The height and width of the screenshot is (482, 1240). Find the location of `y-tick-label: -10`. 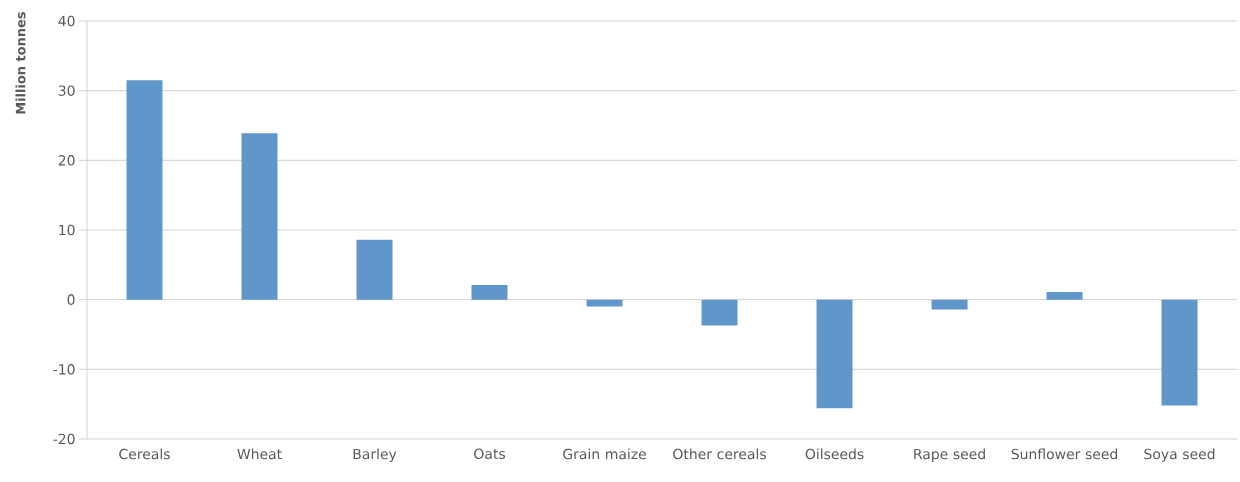

y-tick-label: -10 is located at coordinates (64, 369).